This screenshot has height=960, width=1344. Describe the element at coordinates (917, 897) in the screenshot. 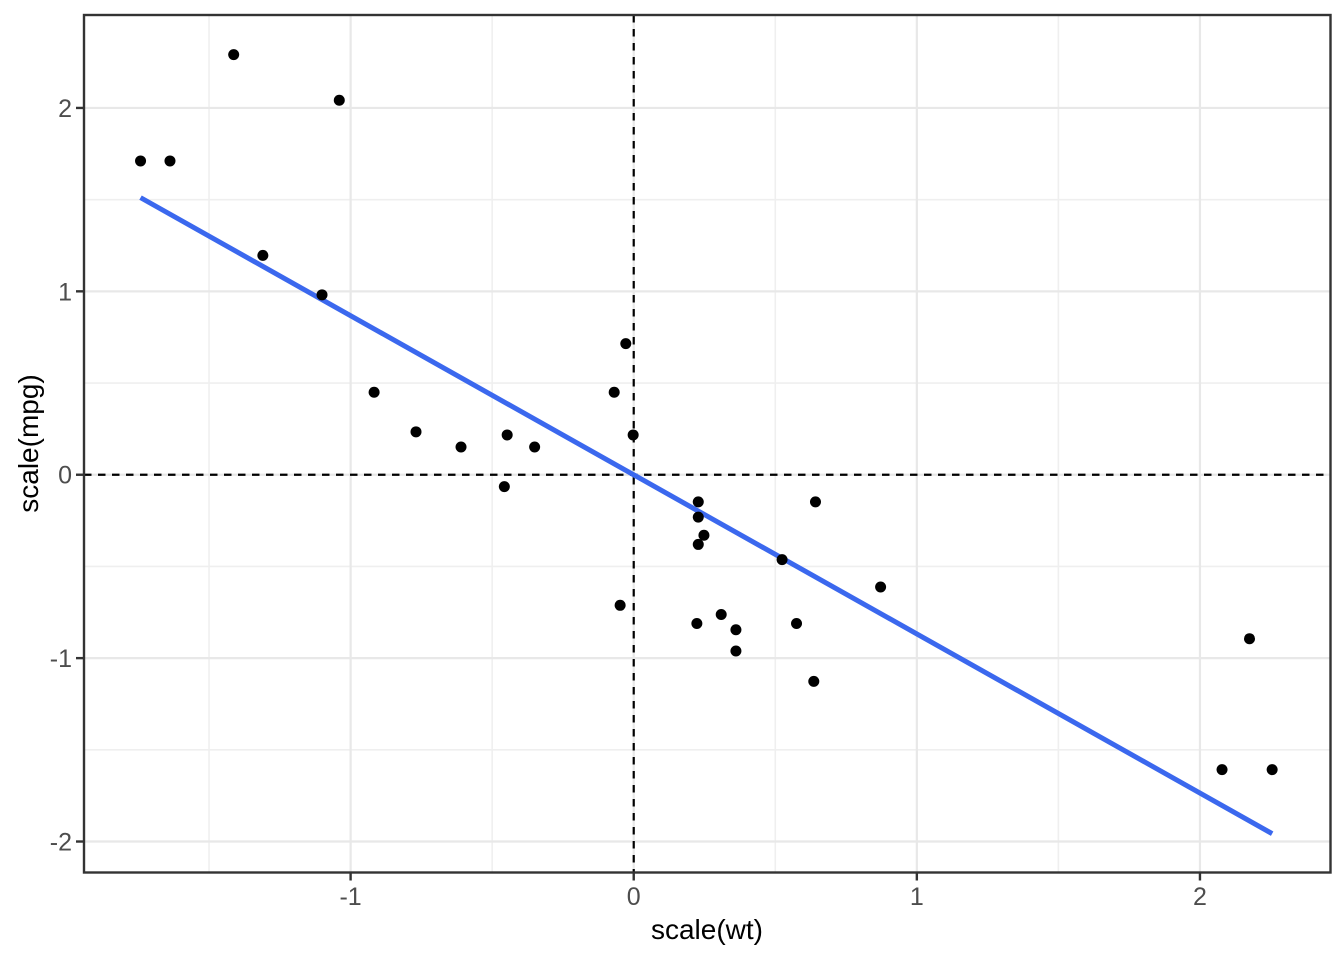

I see `x-tick-label: 1` at that location.